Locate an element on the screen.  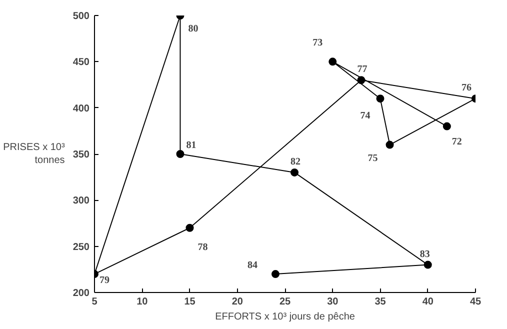
x-tick-label: 30 is located at coordinates (333, 302).